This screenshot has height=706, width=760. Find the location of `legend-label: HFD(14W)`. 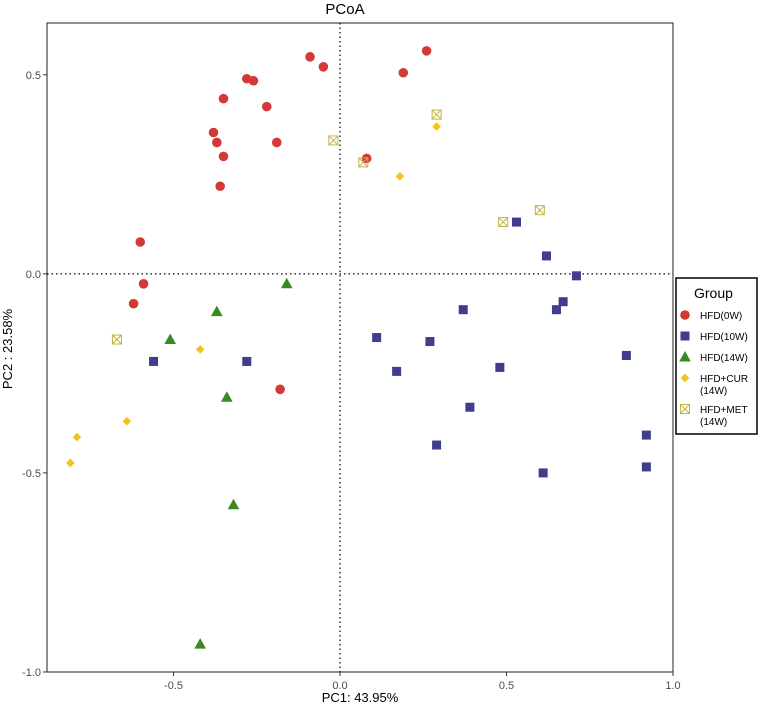

legend-label: HFD(14W) is located at coordinates (724, 358).